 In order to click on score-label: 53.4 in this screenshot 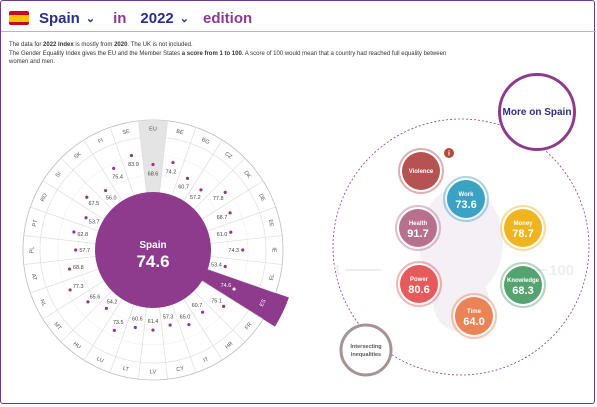, I will do `click(216, 265)`.